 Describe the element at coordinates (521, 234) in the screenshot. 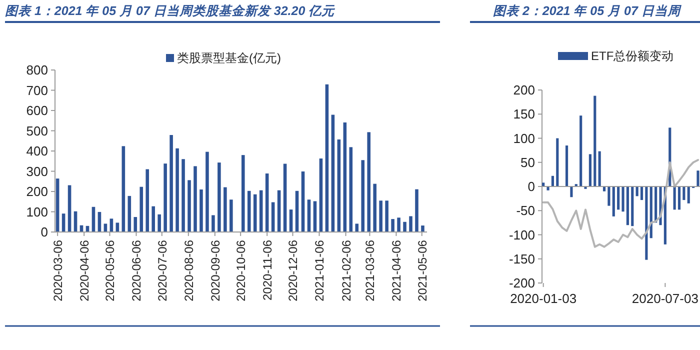

I see `y-tick-label: -100` at that location.